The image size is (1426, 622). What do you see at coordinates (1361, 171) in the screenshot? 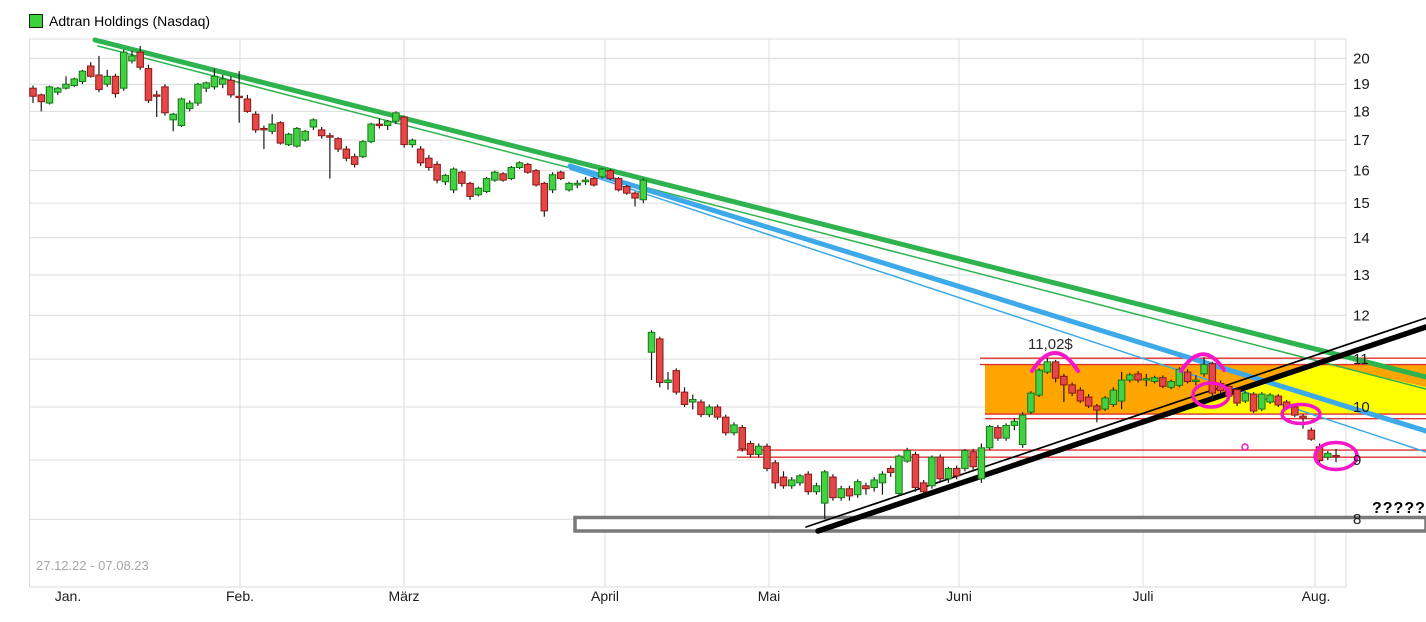
I see `y-axis-tick-label: 16` at bounding box center [1361, 171].